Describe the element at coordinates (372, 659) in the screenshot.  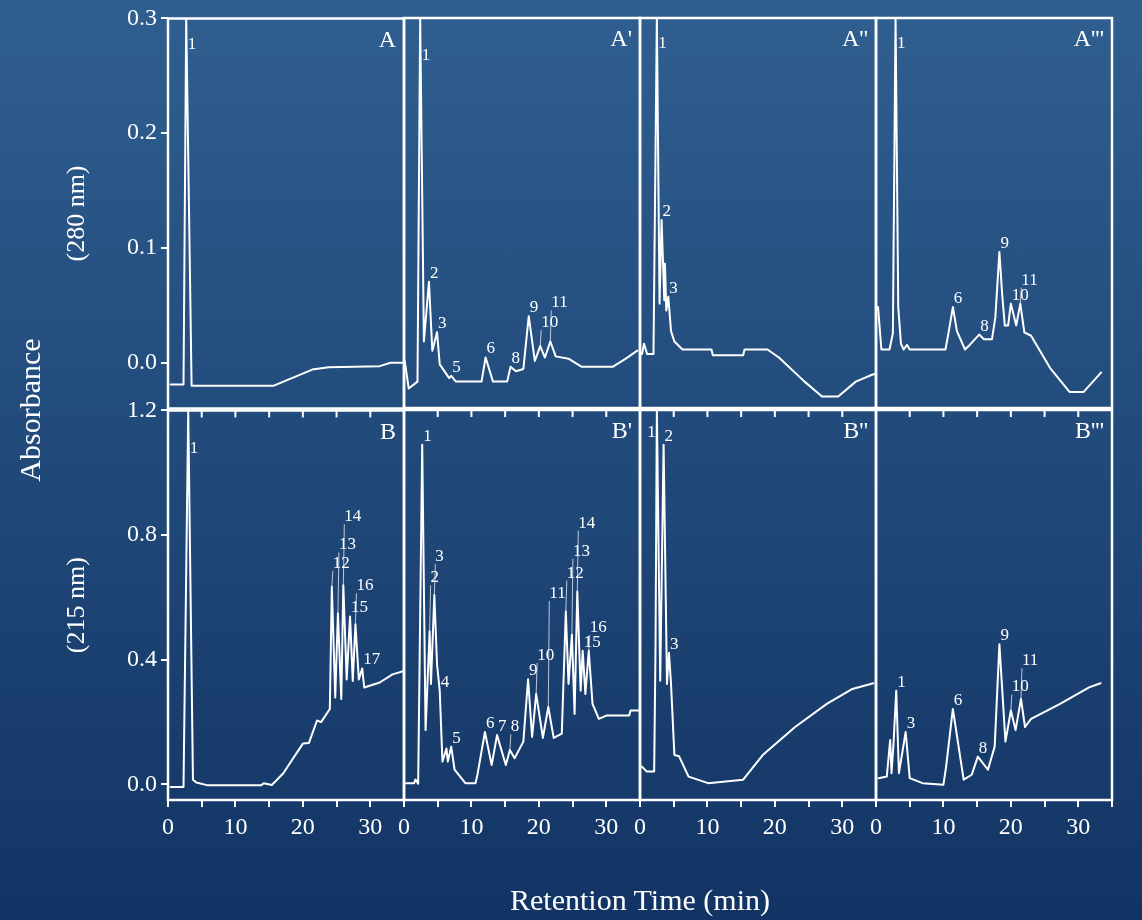
I see `annotation: 17` at that location.